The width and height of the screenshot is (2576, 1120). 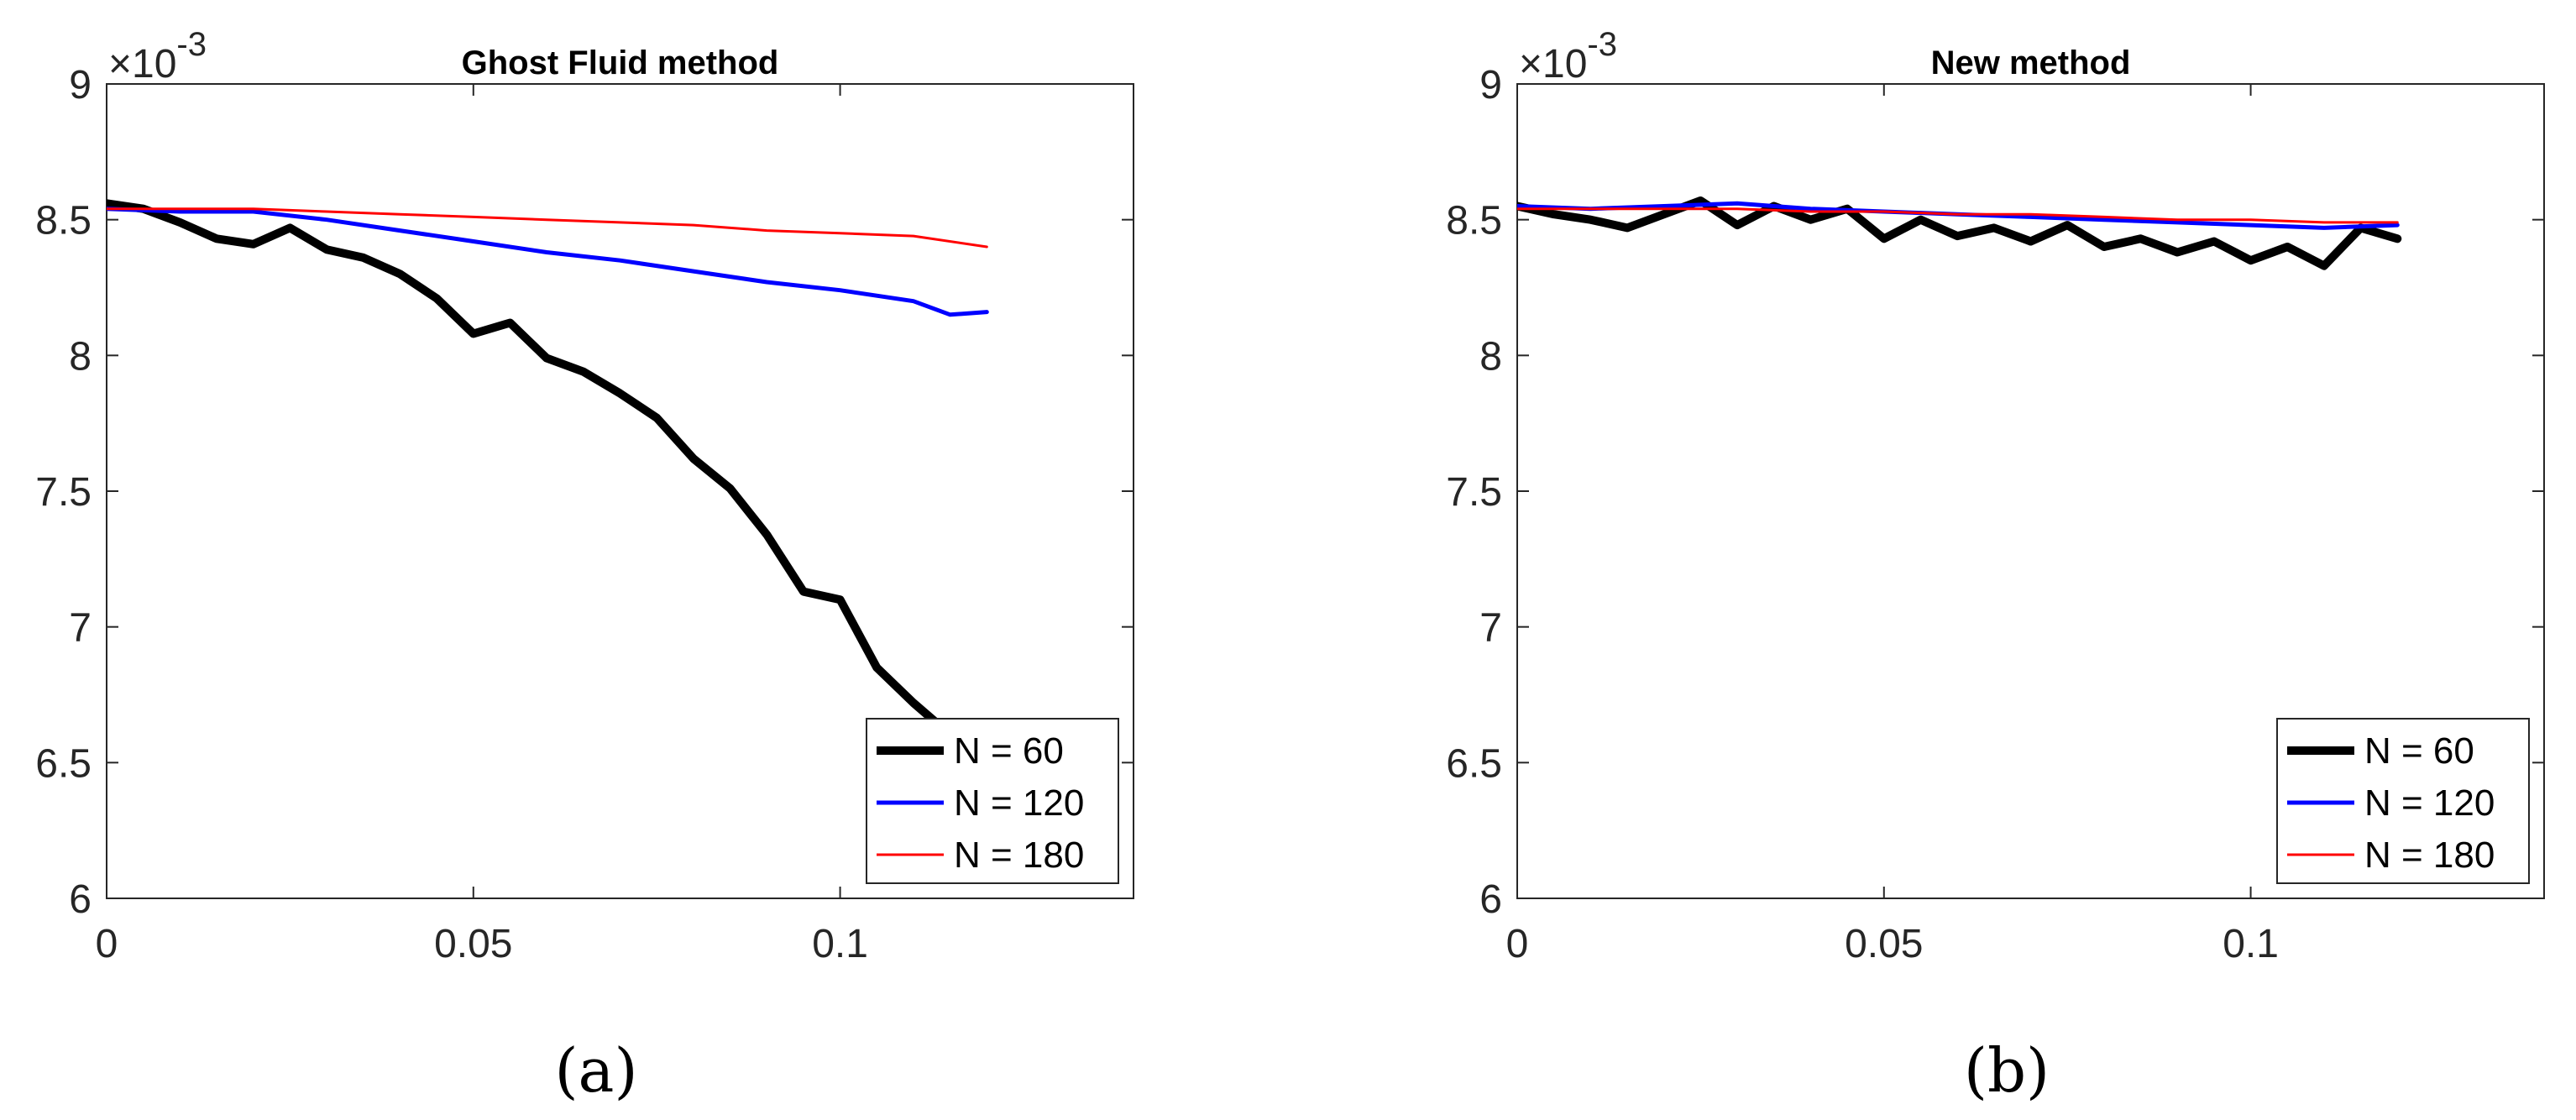 What do you see at coordinates (620, 62) in the screenshot?
I see `chart-title: Ghost Fluid method` at bounding box center [620, 62].